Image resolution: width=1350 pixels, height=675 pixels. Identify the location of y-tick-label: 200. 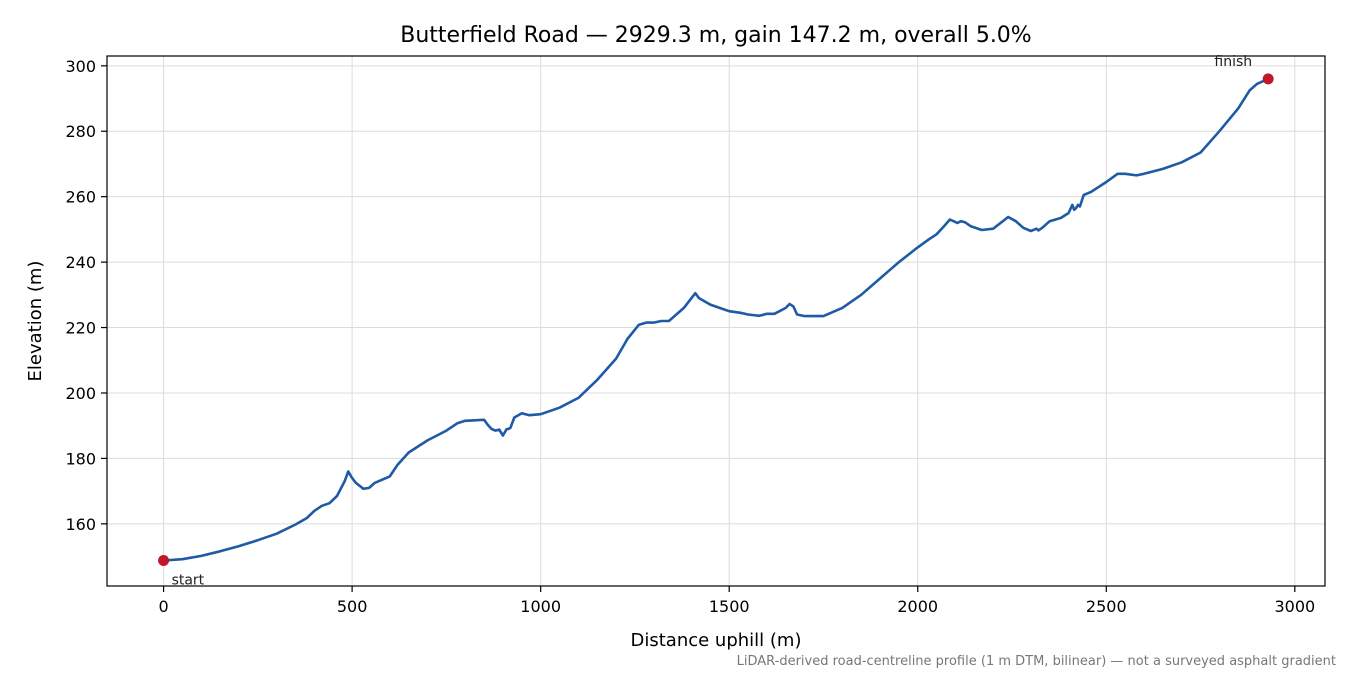
(80, 393).